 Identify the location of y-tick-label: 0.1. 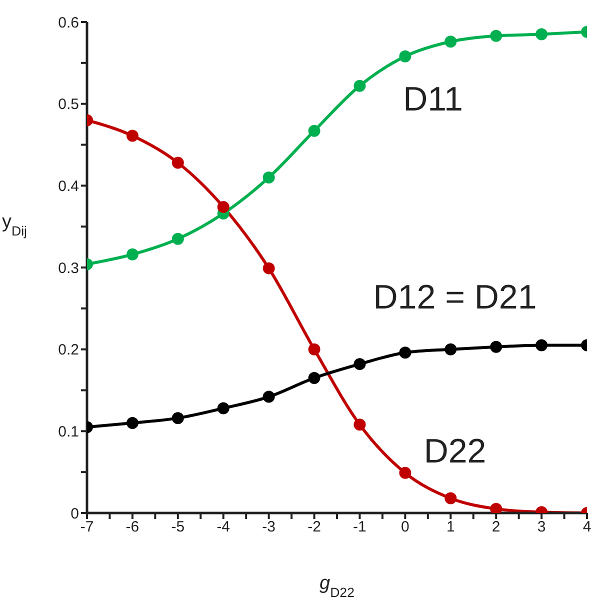
(68, 431).